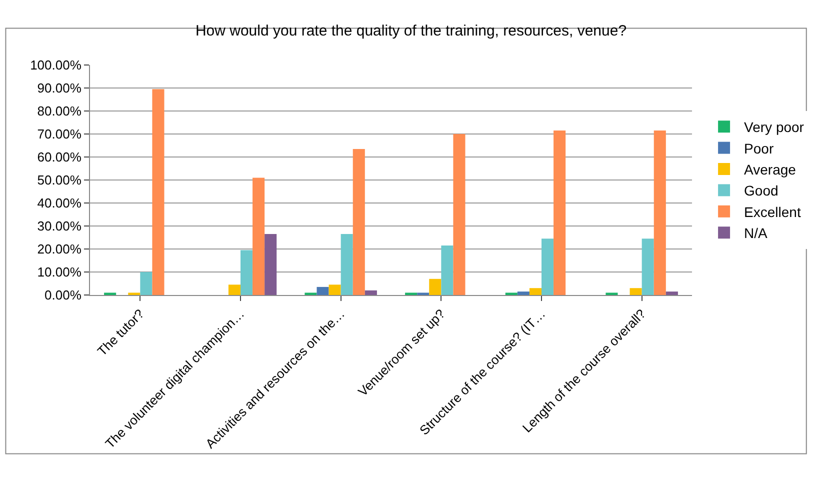  I want to click on y-tick-label: 70.00%, so click(59, 134).